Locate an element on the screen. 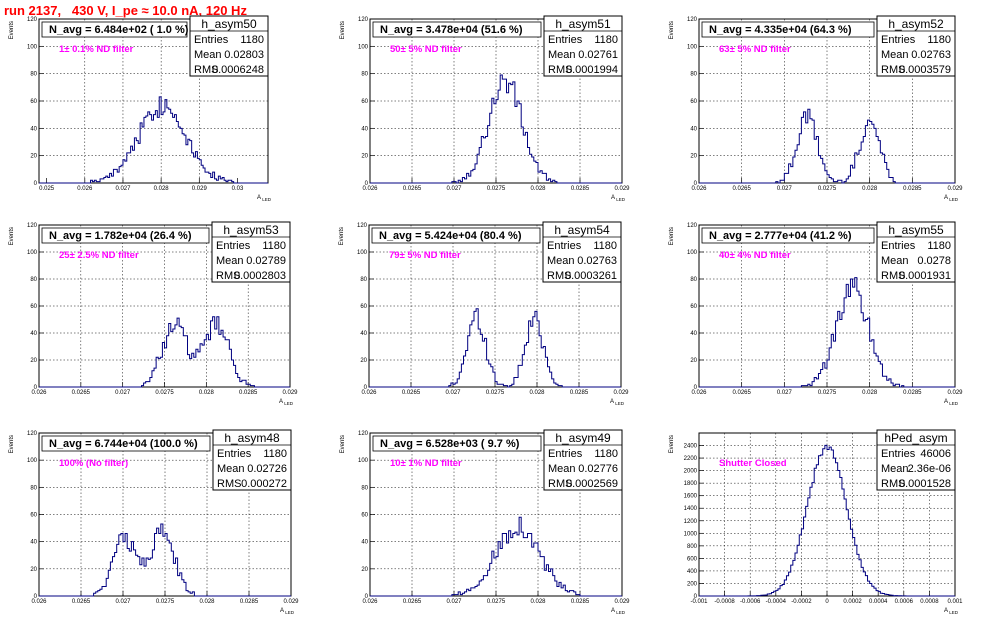 The height and width of the screenshot is (622, 996). y-axis-title: Events is located at coordinates (342, 236).